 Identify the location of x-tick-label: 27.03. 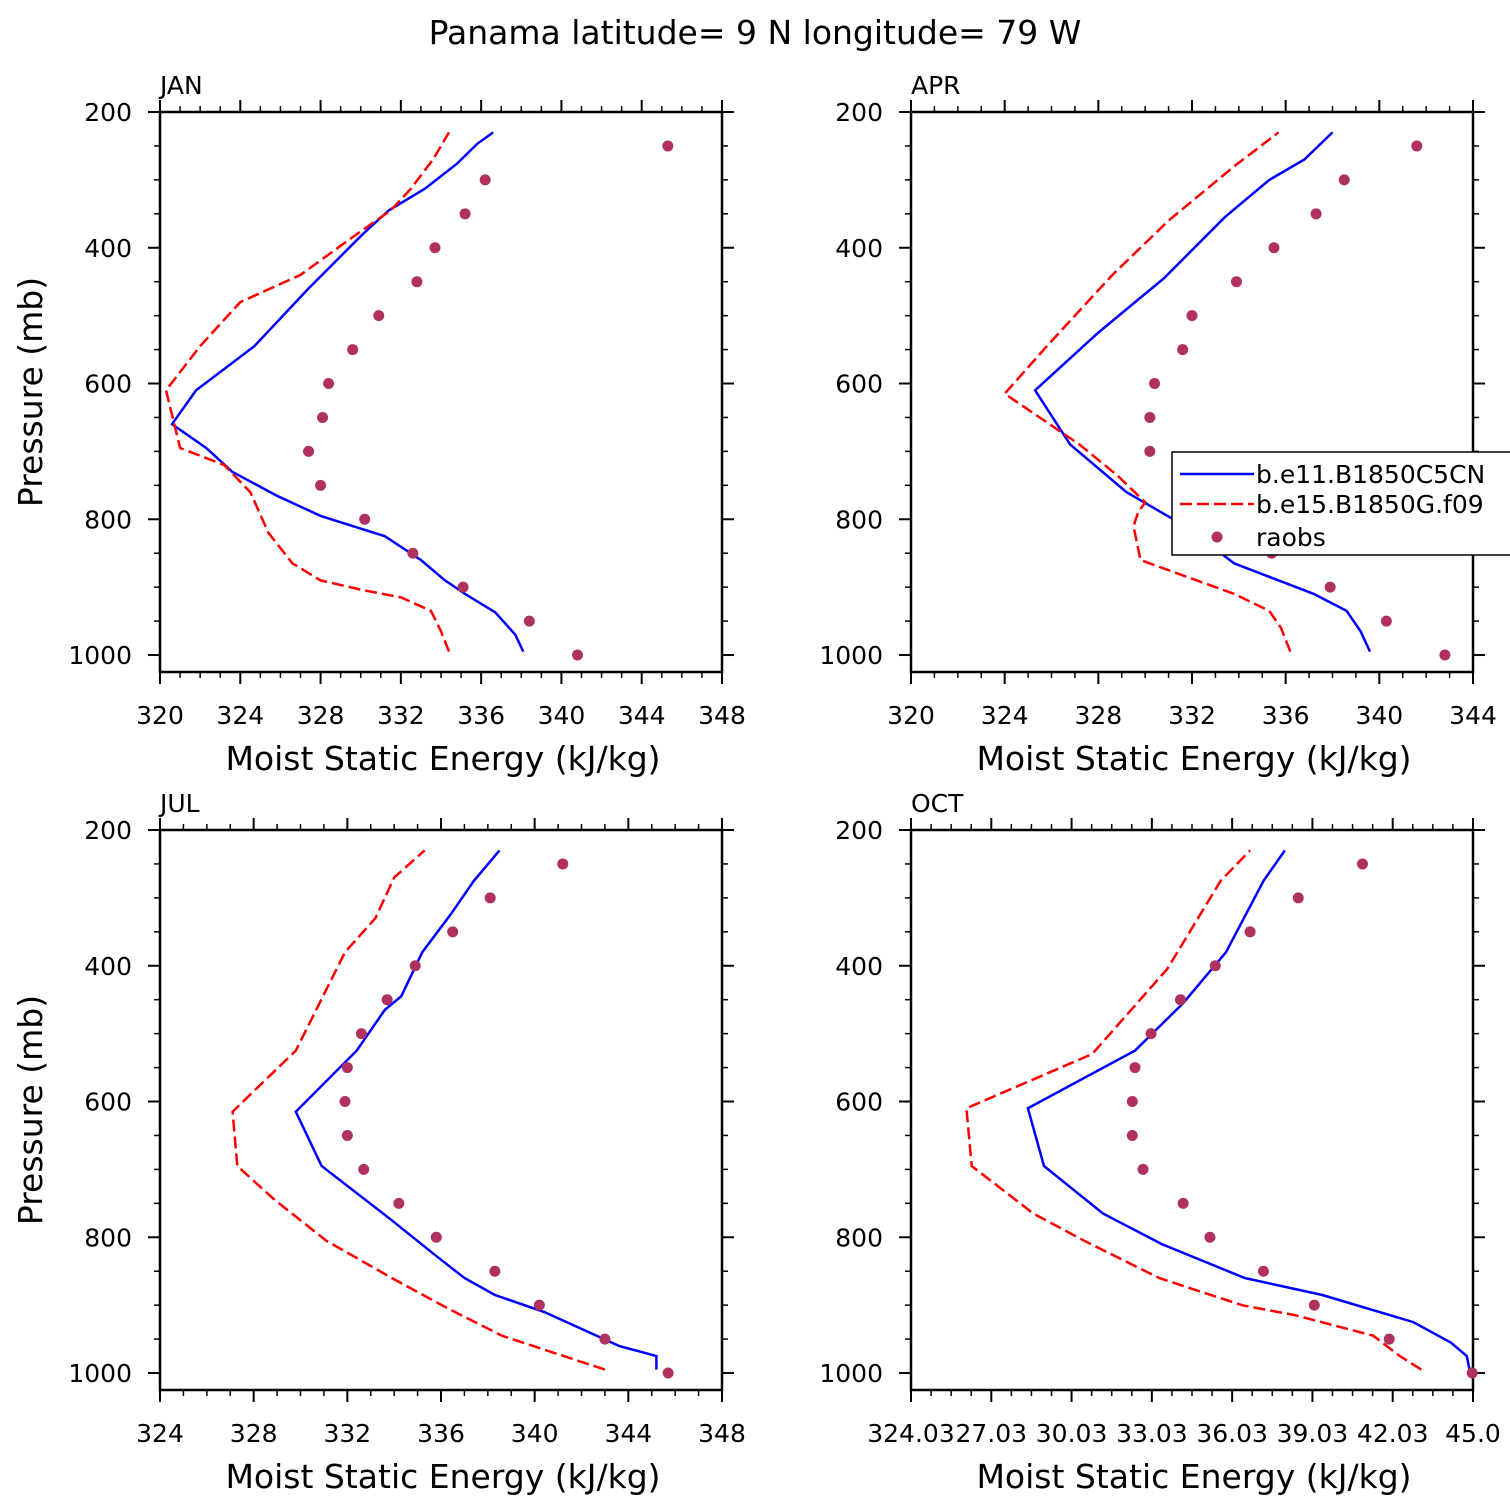
(991, 1433).